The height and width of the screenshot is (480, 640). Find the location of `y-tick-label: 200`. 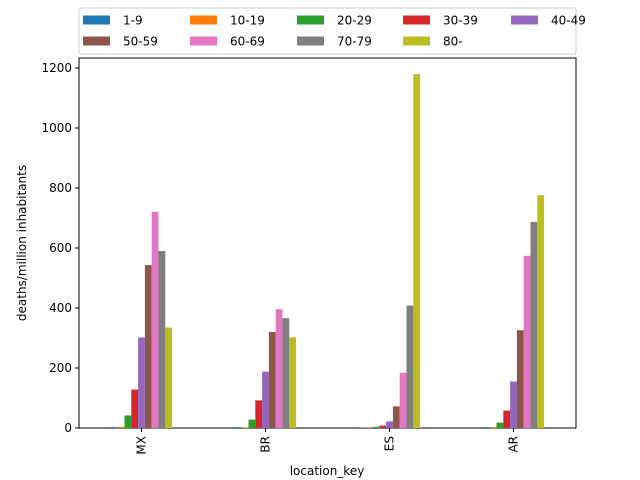

y-tick-label: 200 is located at coordinates (60, 368).